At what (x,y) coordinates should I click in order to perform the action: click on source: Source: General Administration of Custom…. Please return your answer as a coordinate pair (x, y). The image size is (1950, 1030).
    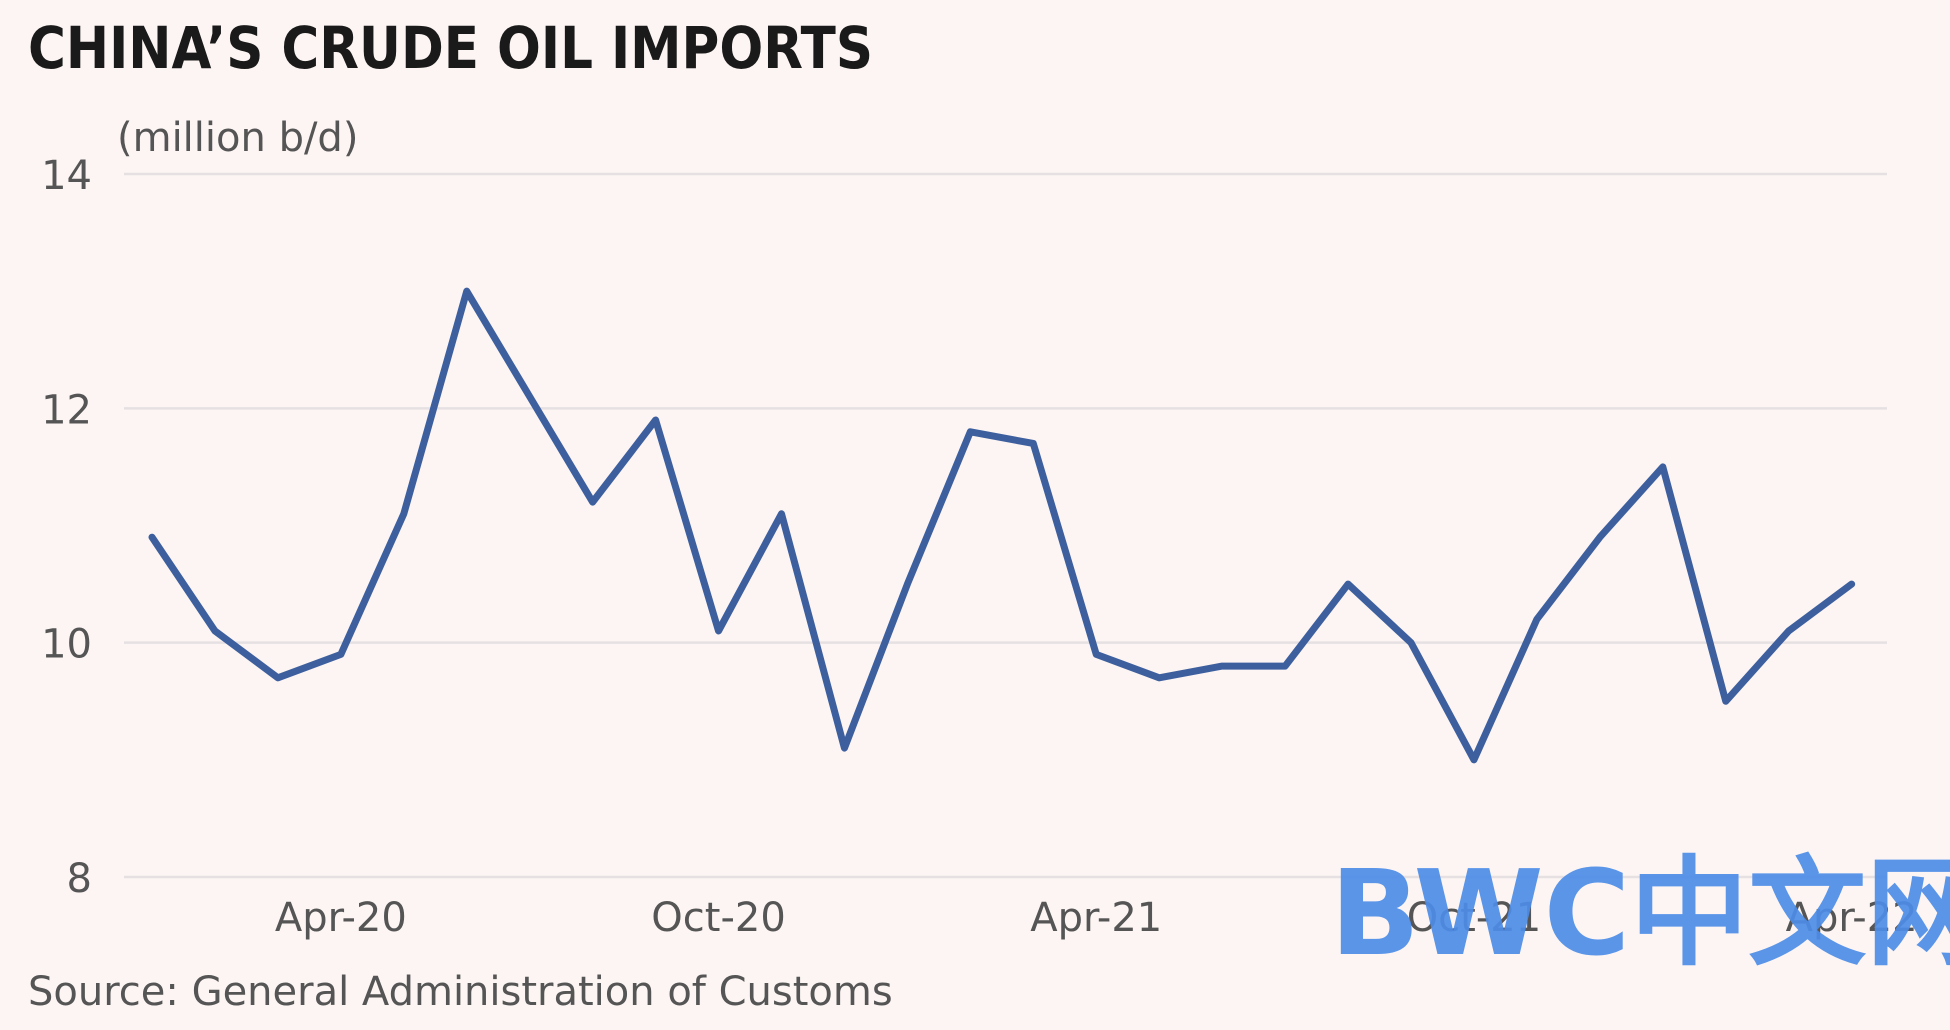
    Looking at the image, I should click on (460, 992).